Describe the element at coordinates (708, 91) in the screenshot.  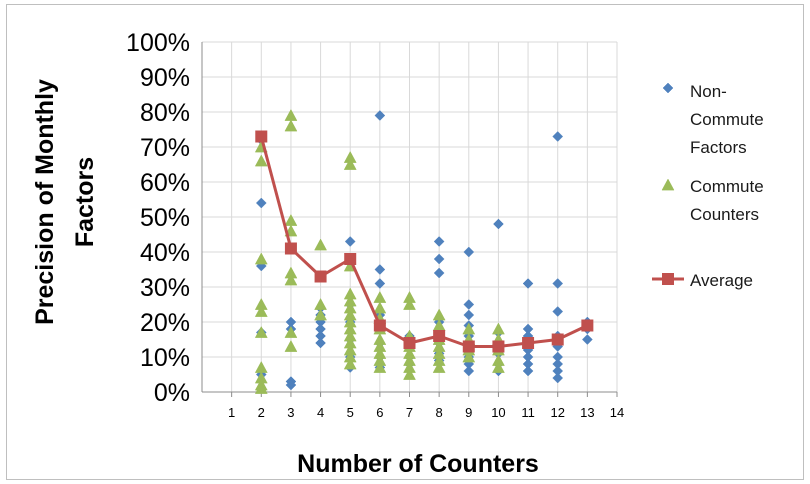
I see `legend-label-non-commute: Non-` at that location.